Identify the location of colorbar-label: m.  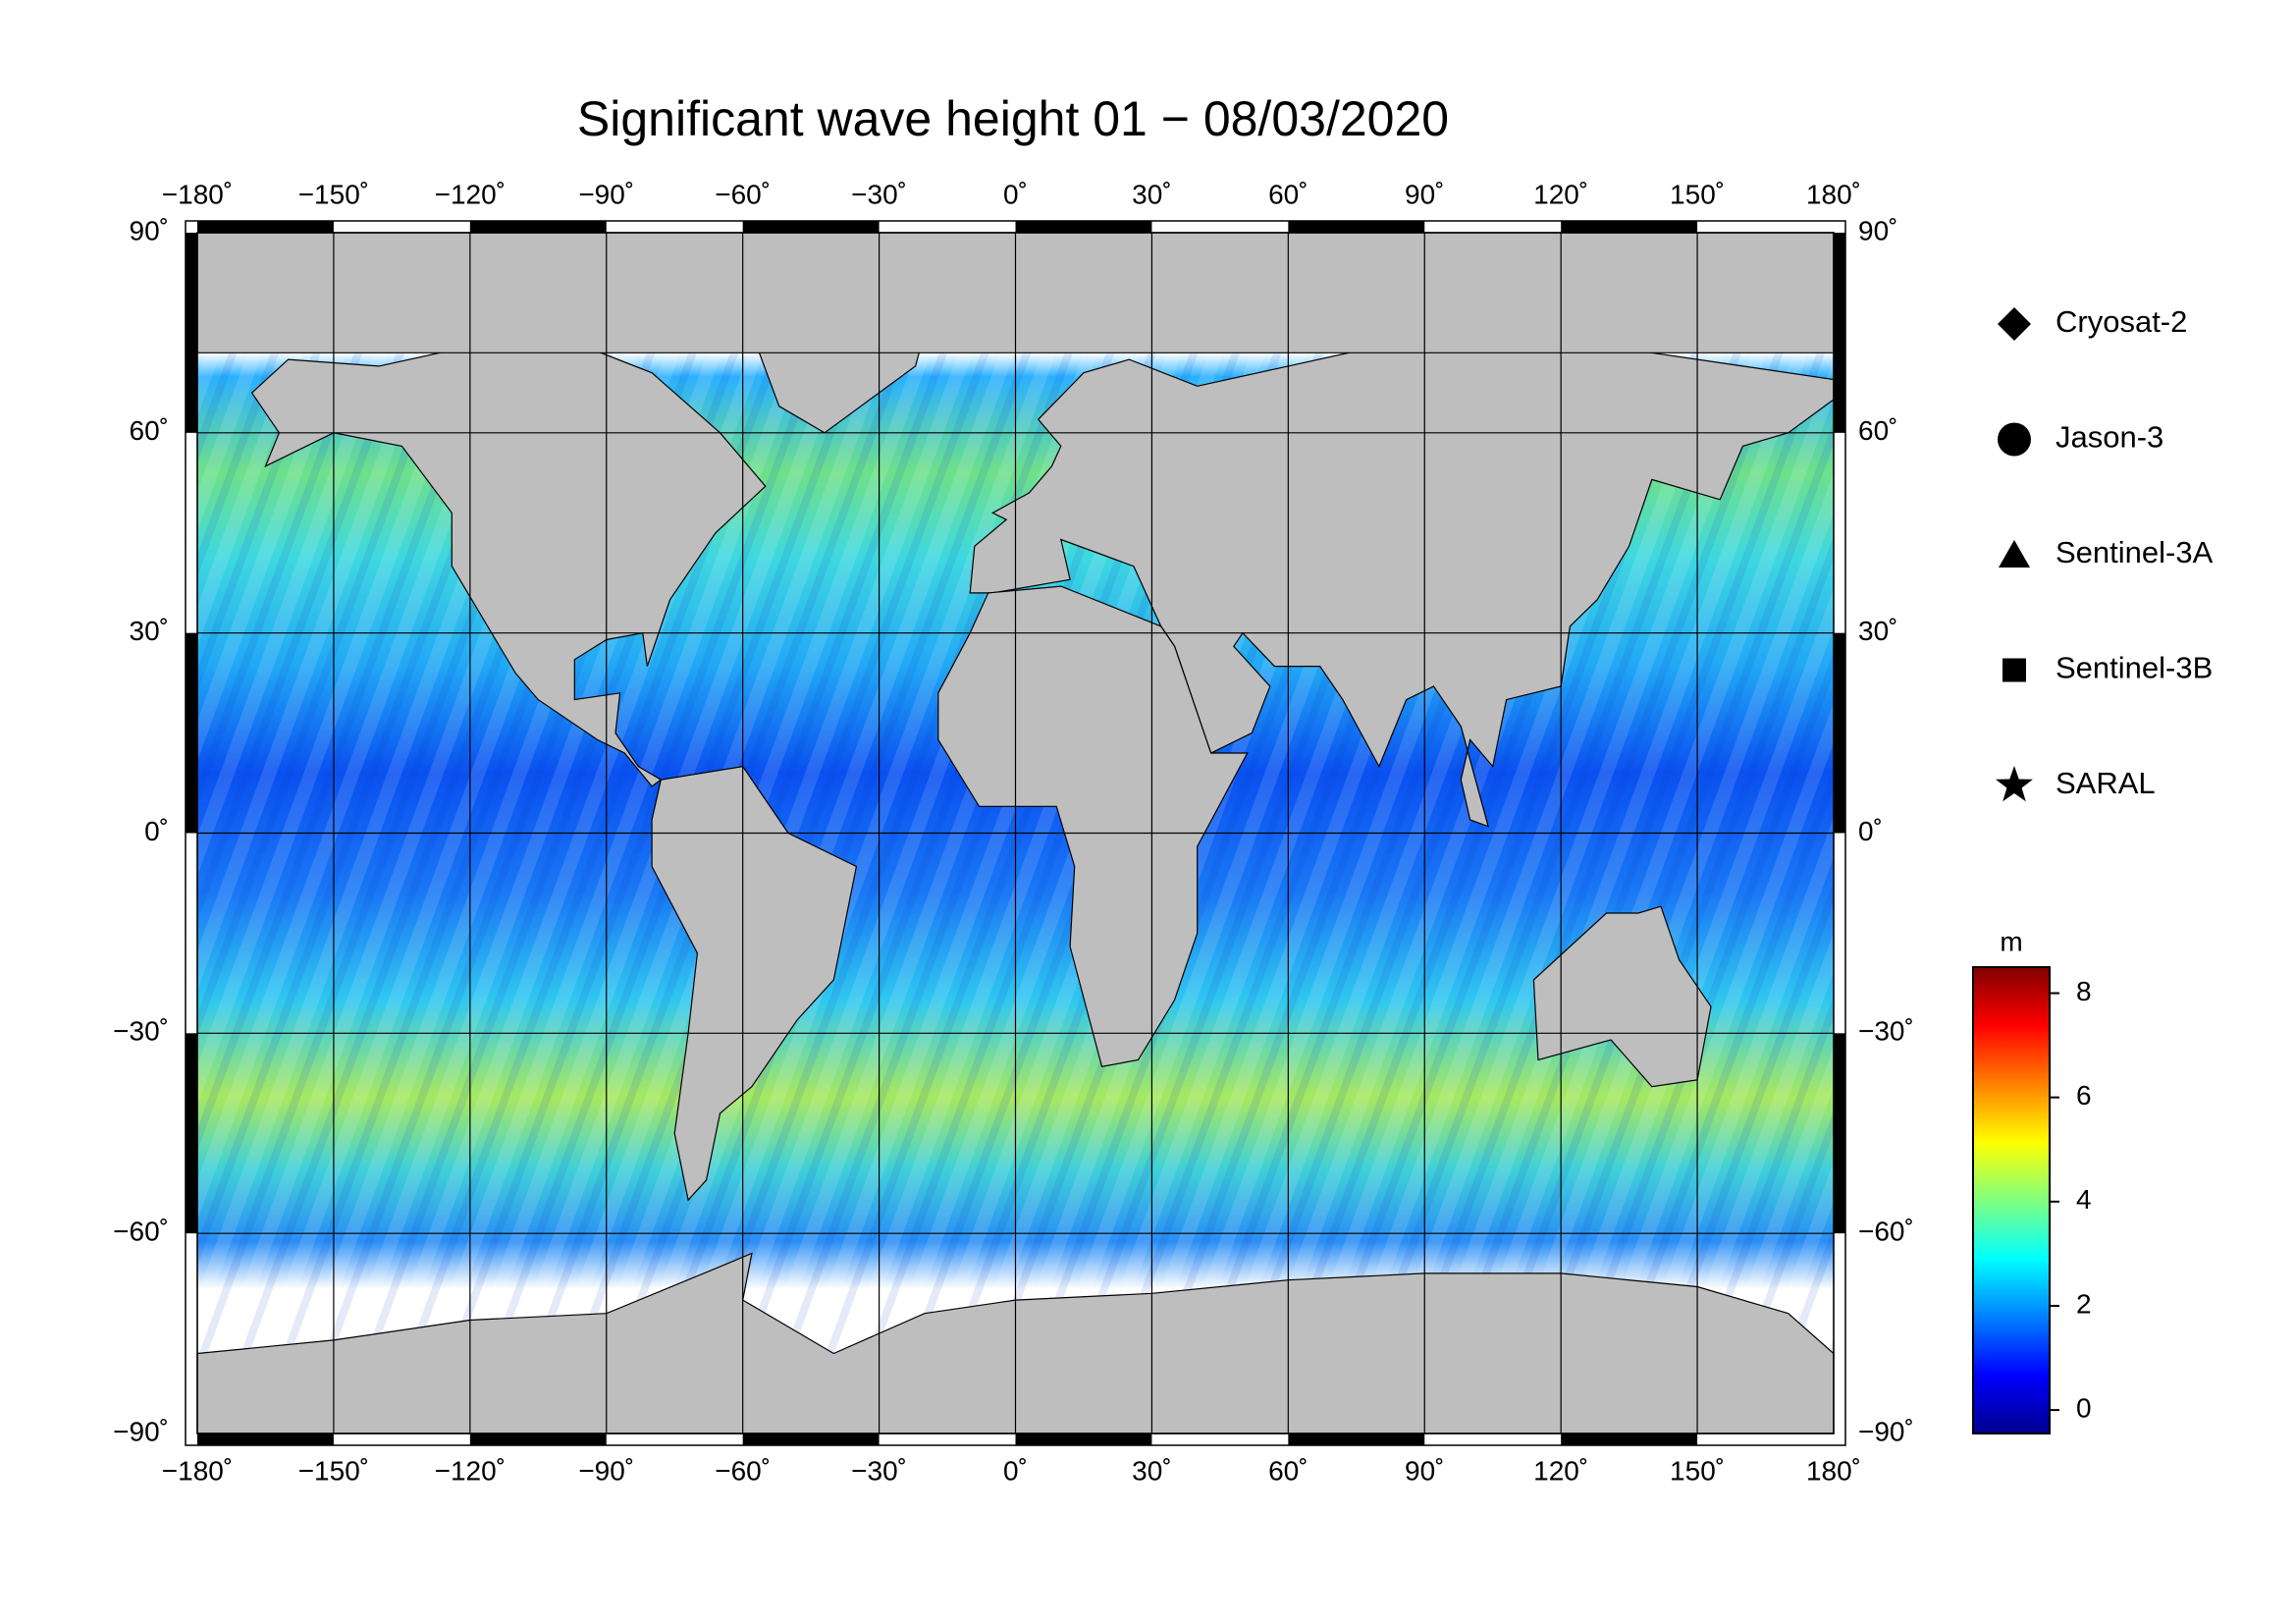
(2011, 941).